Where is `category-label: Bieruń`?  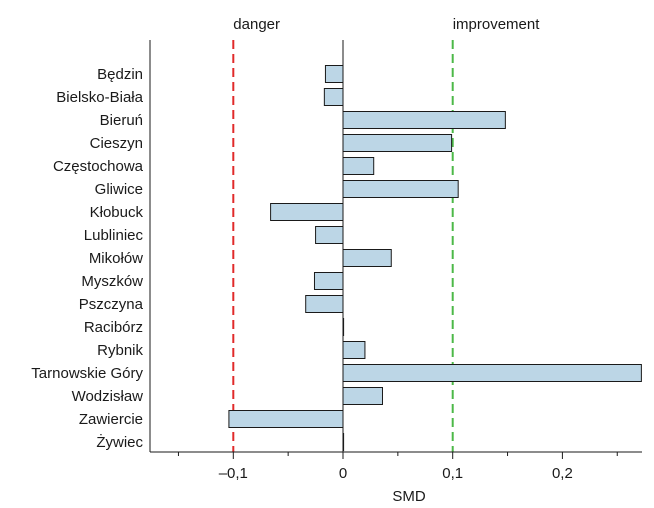 category-label: Bieruń is located at coordinates (121, 120).